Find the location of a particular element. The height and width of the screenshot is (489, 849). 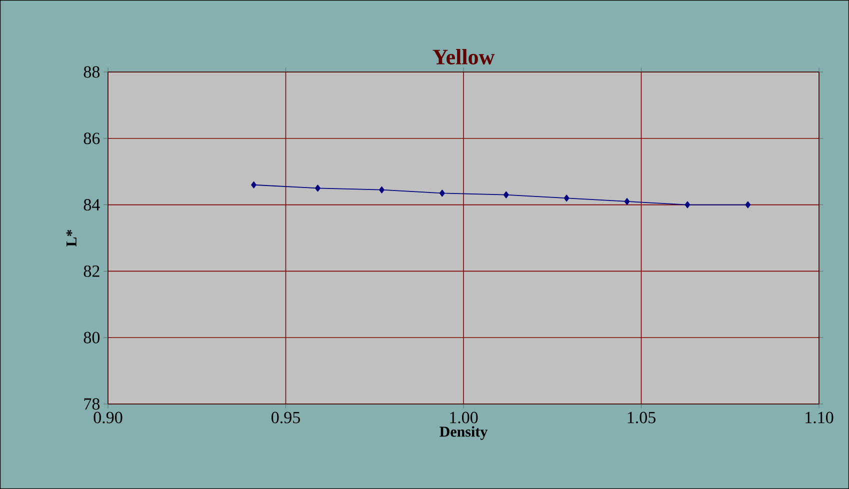

y-tick-label: 84 is located at coordinates (92, 205).